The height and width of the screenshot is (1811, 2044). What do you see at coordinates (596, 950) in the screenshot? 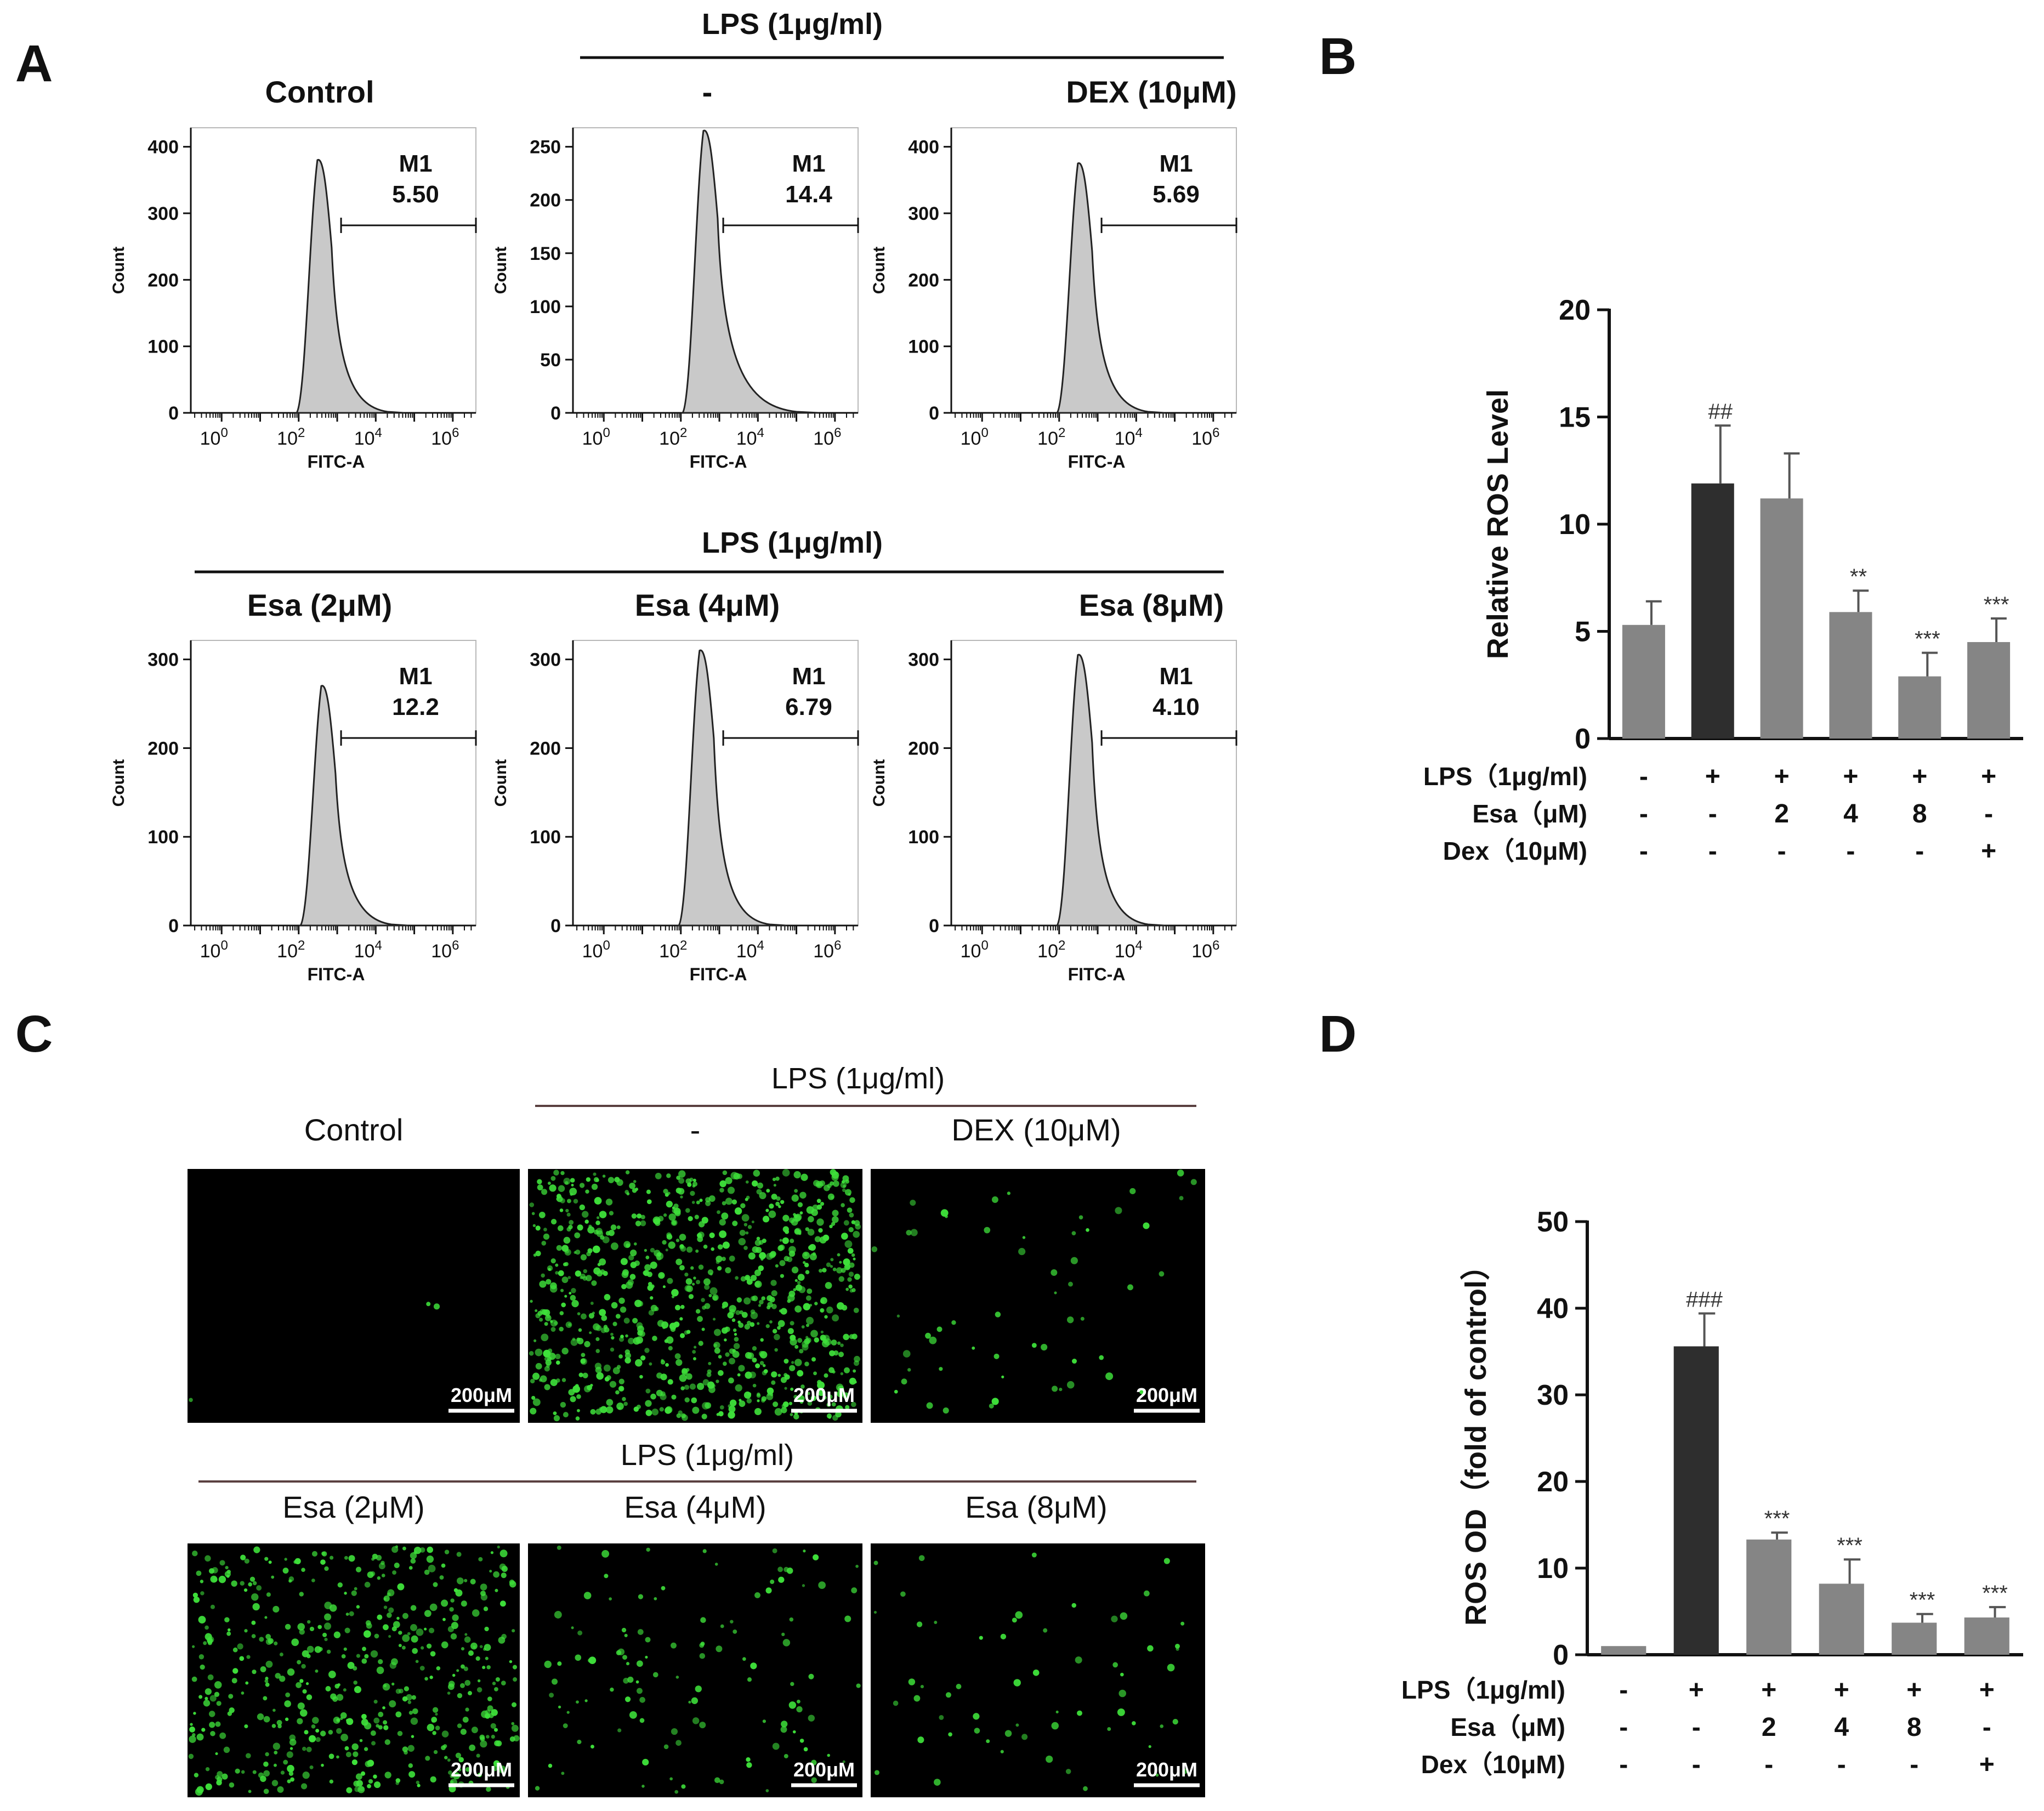
I see `x-tick-label: 10⁰` at bounding box center [596, 950].